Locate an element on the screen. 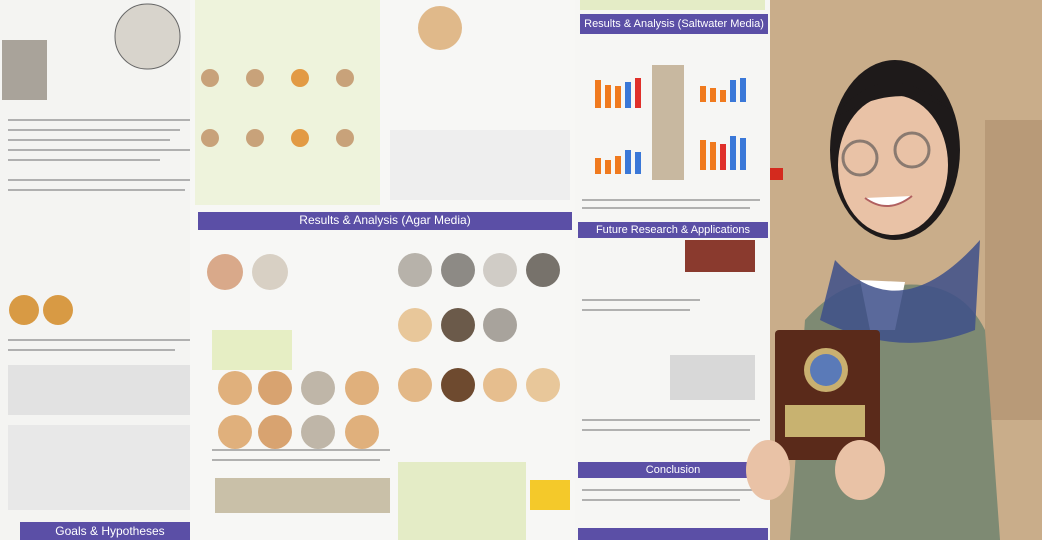 This screenshot has width=1042, height=540. section-title: Results & Analysis (Agar Media) is located at coordinates (384, 220).